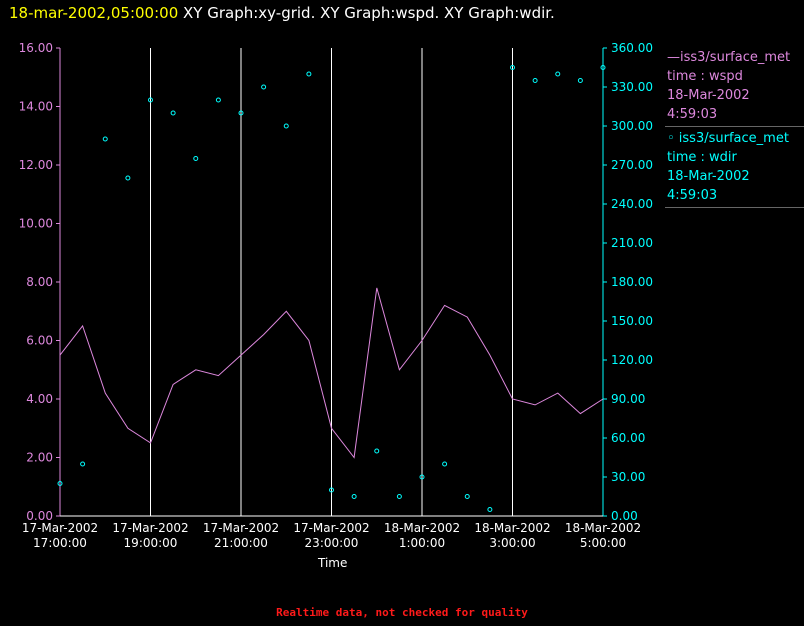 Image resolution: width=804 pixels, height=626 pixels. What do you see at coordinates (402, 612) in the screenshot?
I see `quality-notice: Realtime data, not checked for quality` at bounding box center [402, 612].